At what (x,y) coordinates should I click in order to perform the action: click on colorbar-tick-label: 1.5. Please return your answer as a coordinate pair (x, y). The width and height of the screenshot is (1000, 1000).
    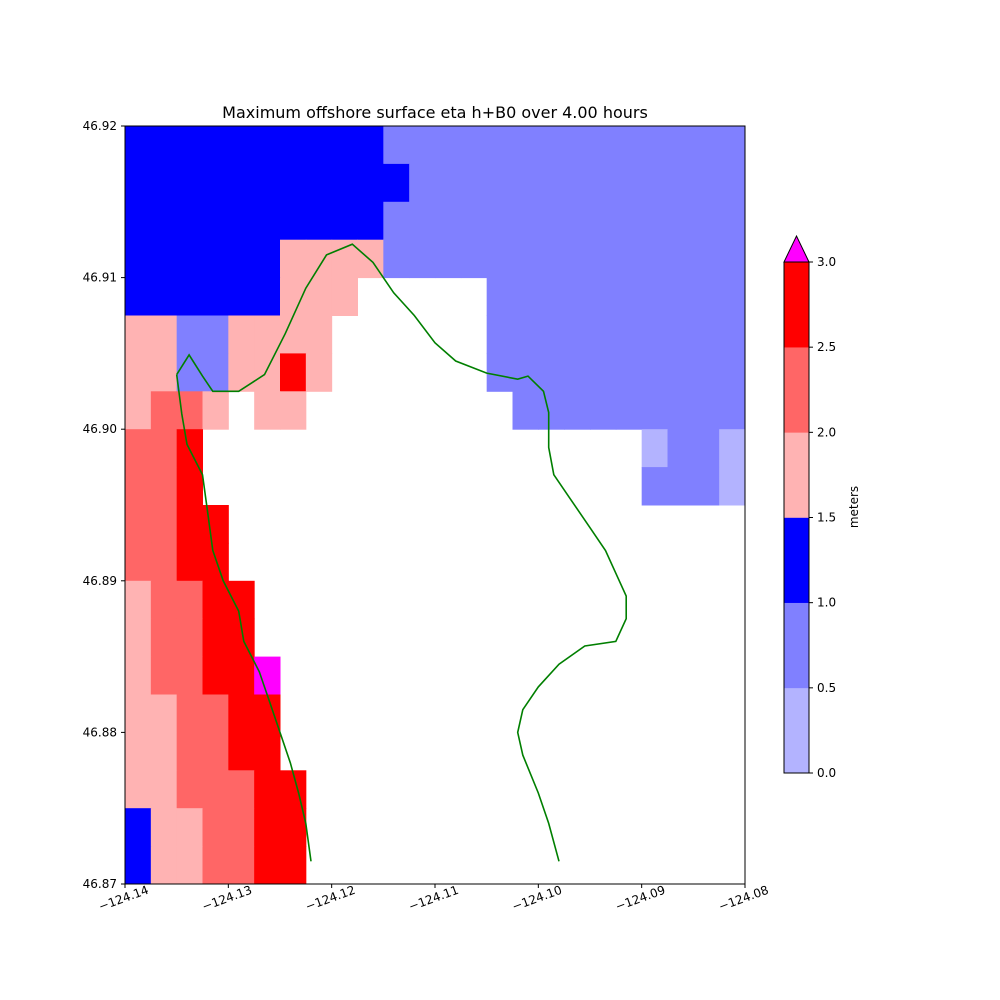
    Looking at the image, I should click on (826, 518).